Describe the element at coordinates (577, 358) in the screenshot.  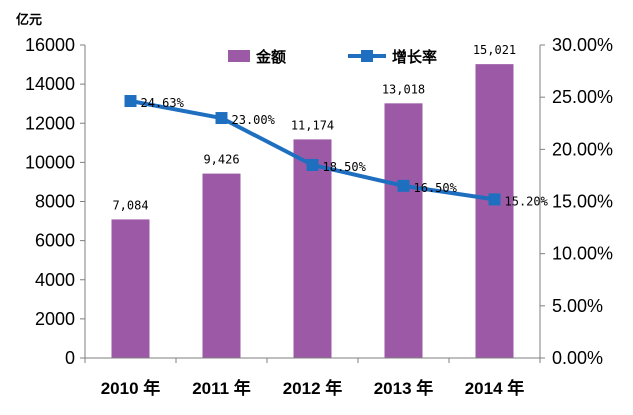
I see `right-tick-label: 0.00%` at that location.